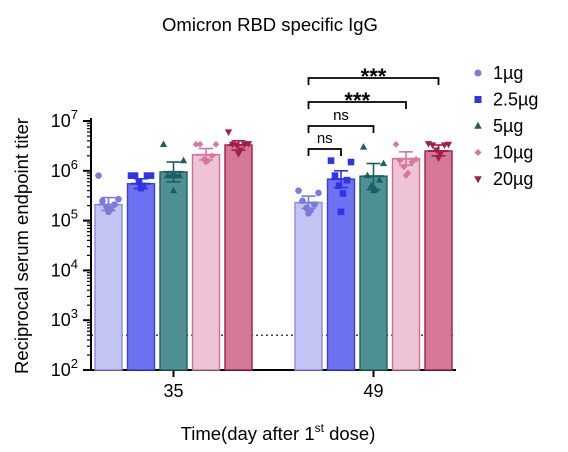  Describe the element at coordinates (320, 428) in the screenshot. I see `x-axis-label-sup: st` at that location.